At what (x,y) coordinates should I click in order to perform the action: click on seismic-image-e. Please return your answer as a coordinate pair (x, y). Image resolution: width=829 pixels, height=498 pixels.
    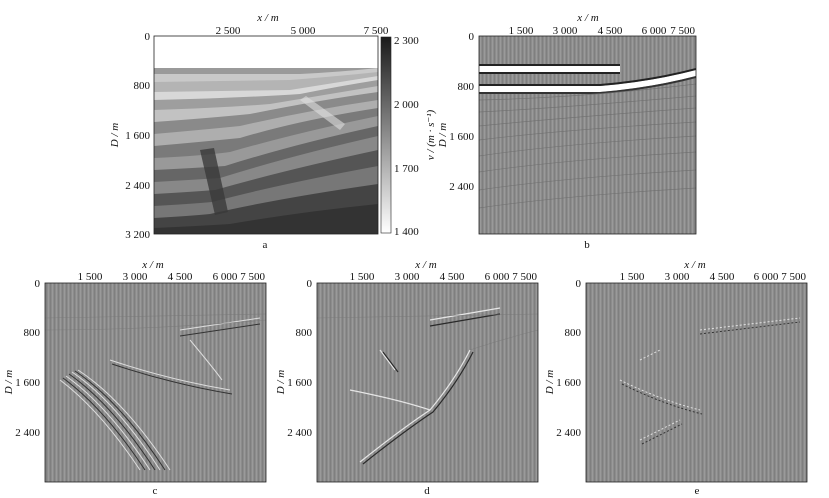
    Looking at the image, I should click on (696, 382).